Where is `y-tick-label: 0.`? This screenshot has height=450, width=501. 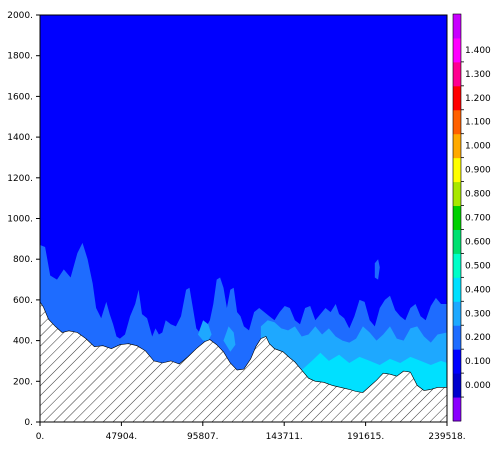 y-tick-label: 0. is located at coordinates (28, 423).